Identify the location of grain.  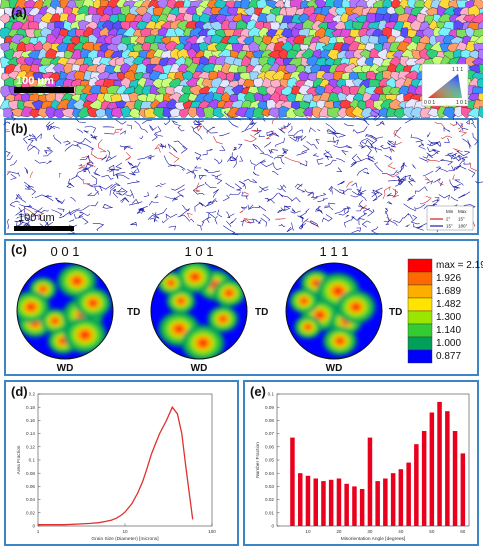
(480, 55).